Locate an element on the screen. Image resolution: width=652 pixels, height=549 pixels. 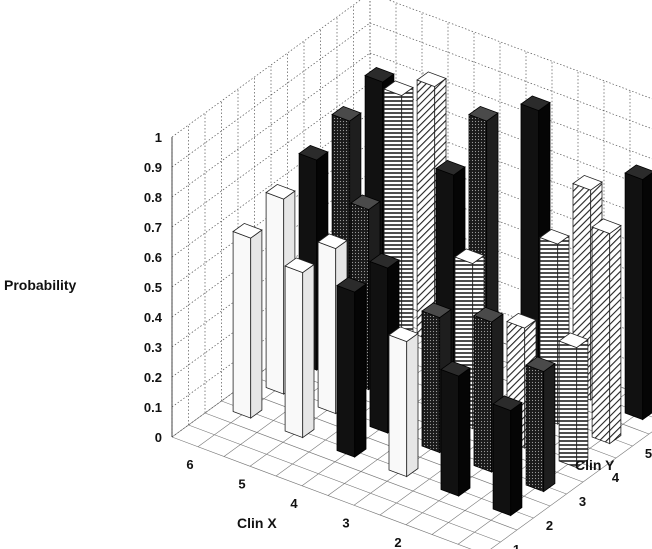
z-tick-label: 0.6 is located at coordinates (153, 257).